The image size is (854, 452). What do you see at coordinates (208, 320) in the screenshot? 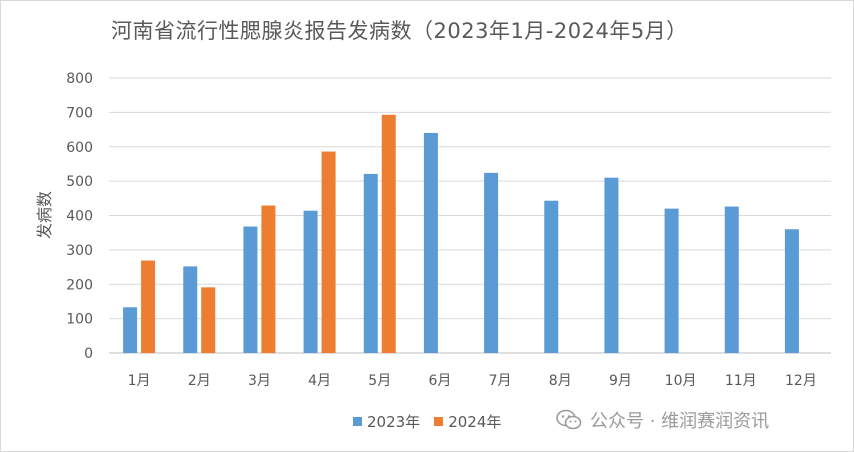
I see `bar-2024年-2月` at bounding box center [208, 320].